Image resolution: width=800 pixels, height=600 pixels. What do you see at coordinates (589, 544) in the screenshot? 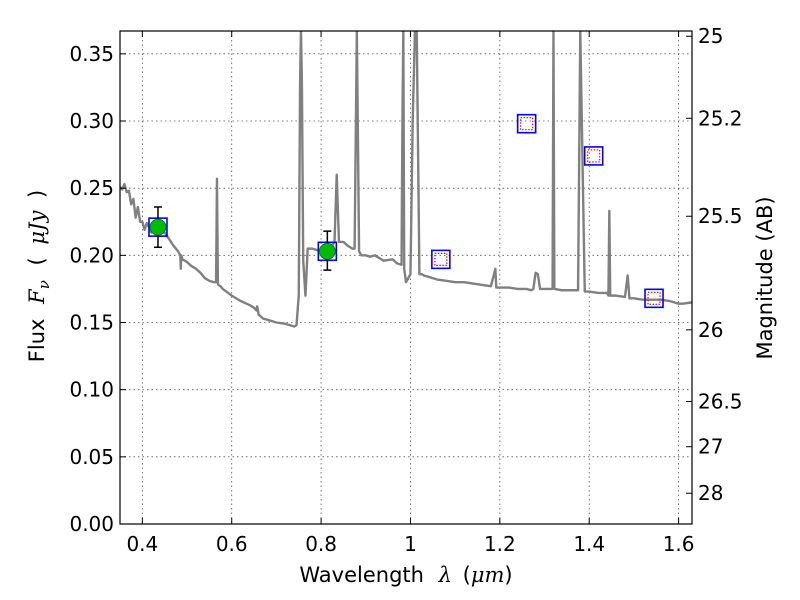
I see `x-tick-label: 1.4` at bounding box center [589, 544].